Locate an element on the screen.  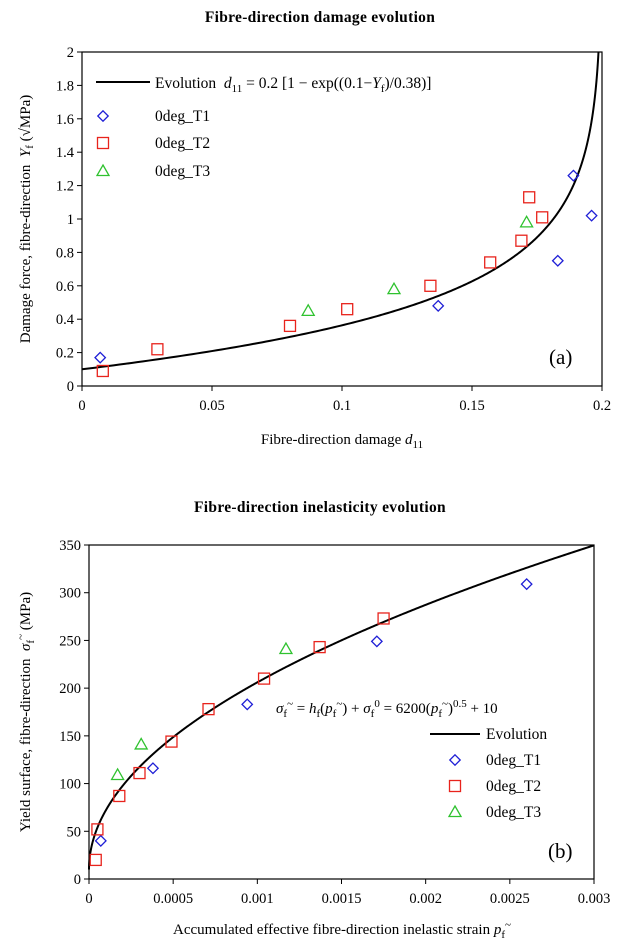
y-tick-label: 1.6 is located at coordinates (65, 120).